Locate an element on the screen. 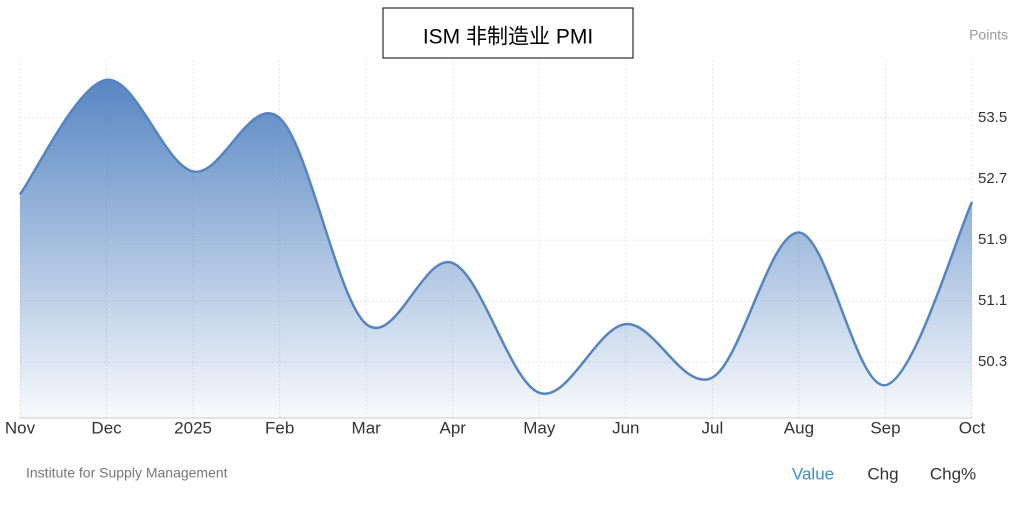 The image size is (1023, 505). y-tick-label: 51.9 is located at coordinates (992, 239).